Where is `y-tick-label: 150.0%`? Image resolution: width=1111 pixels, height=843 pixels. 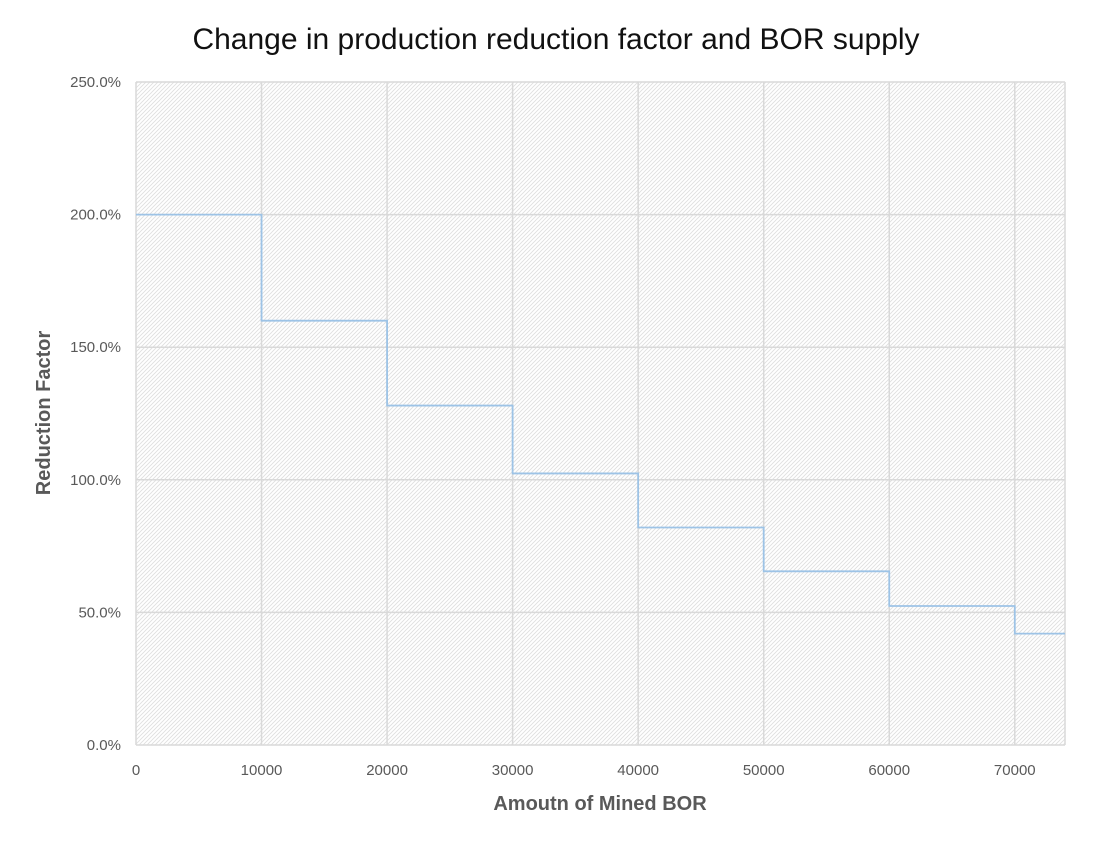 y-tick-label: 150.0% is located at coordinates (95, 347).